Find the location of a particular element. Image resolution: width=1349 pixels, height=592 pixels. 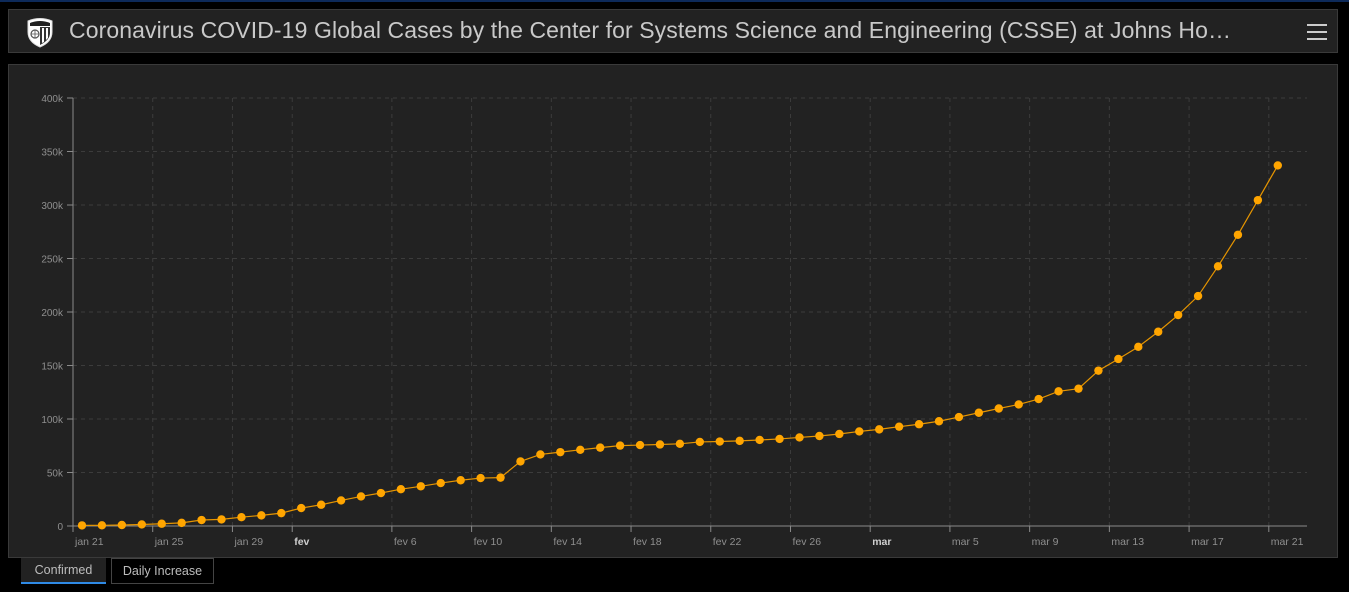

x-tick-label: fev 18 is located at coordinates (647, 542).